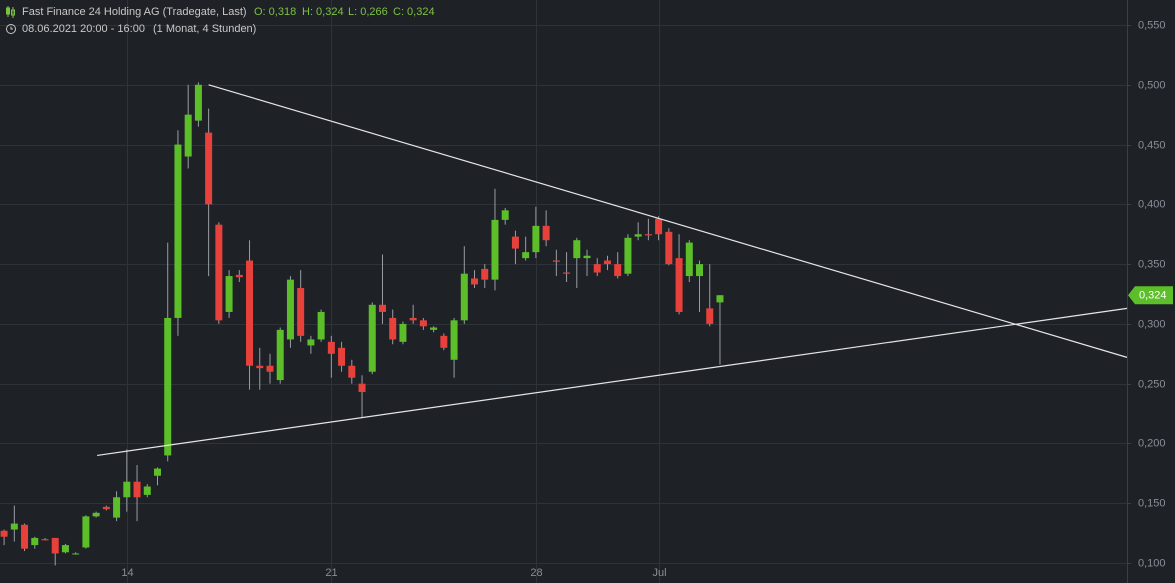 Image resolution: width=1175 pixels, height=583 pixels. I want to click on x-tick-label: Jul, so click(659, 573).